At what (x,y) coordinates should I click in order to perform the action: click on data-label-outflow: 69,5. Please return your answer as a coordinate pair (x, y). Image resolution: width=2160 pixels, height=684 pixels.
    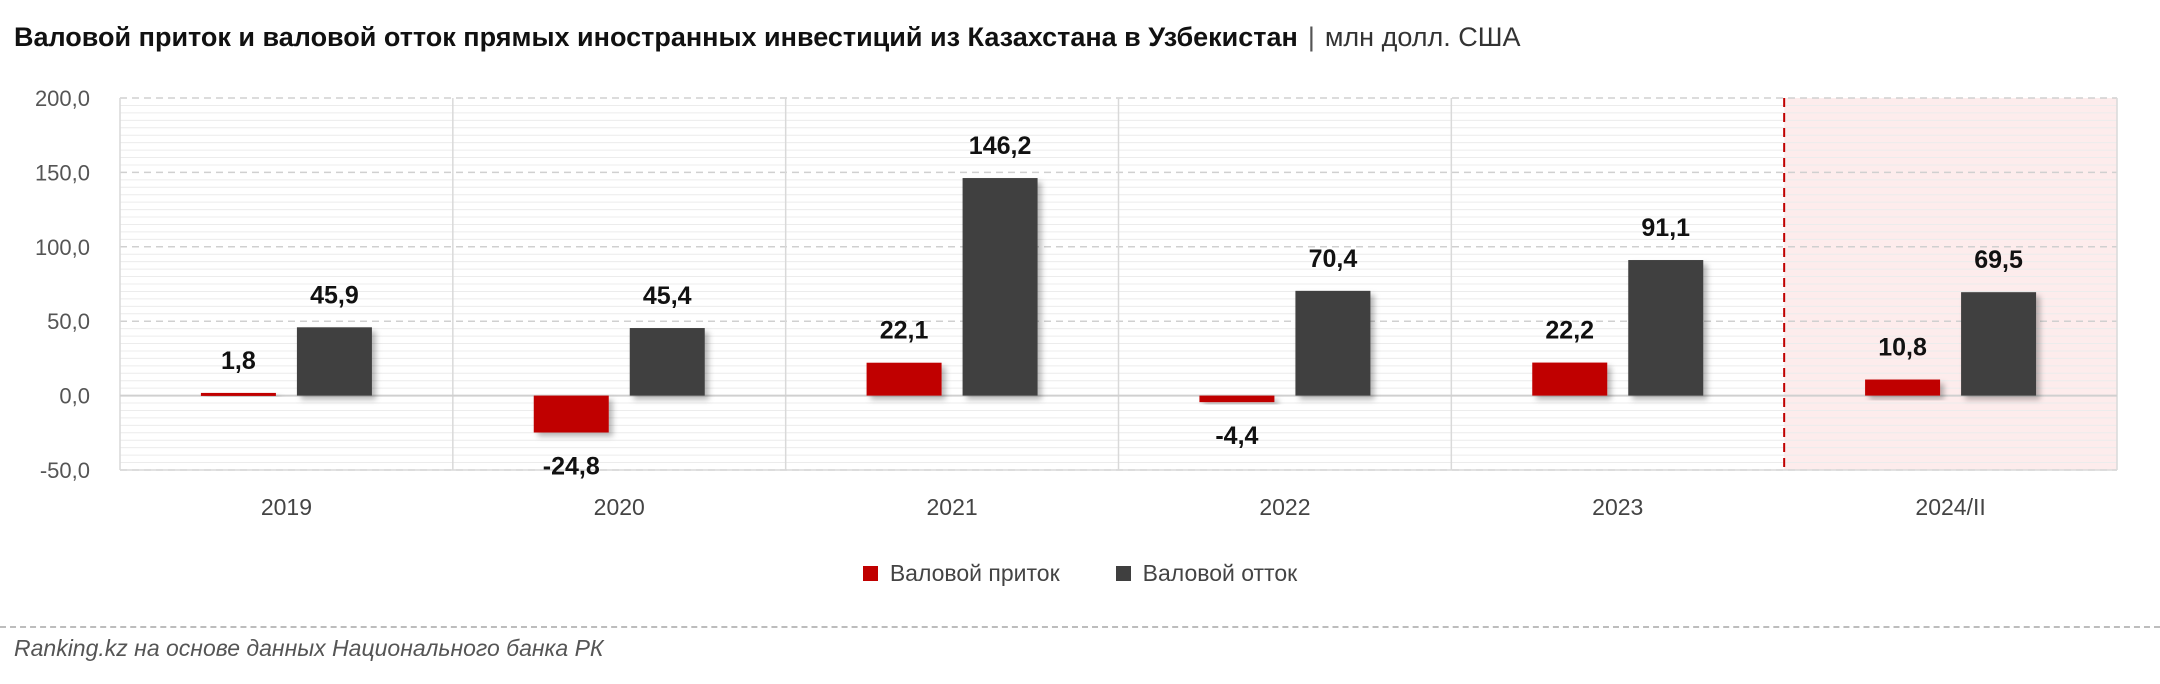
    Looking at the image, I should click on (1998, 260).